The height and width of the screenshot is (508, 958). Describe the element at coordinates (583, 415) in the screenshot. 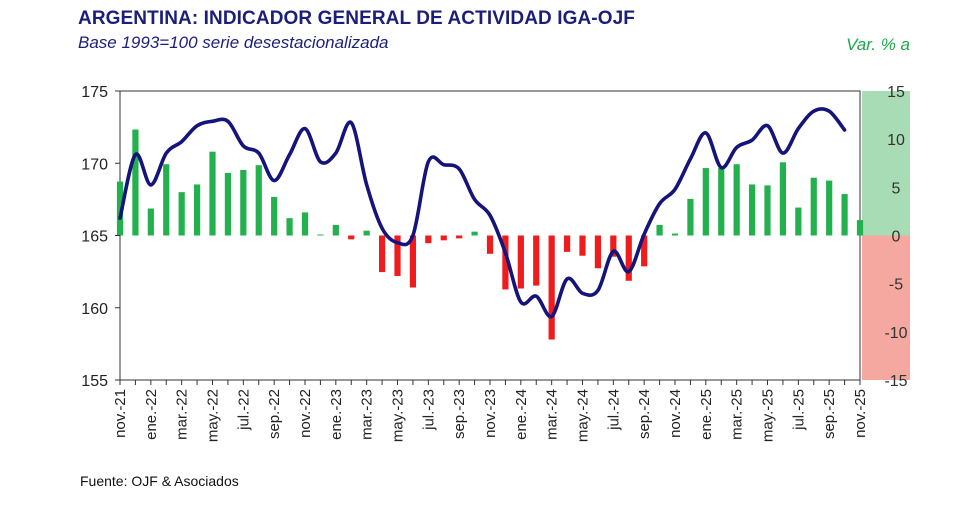

I see `x-tick-label: may.-24` at that location.